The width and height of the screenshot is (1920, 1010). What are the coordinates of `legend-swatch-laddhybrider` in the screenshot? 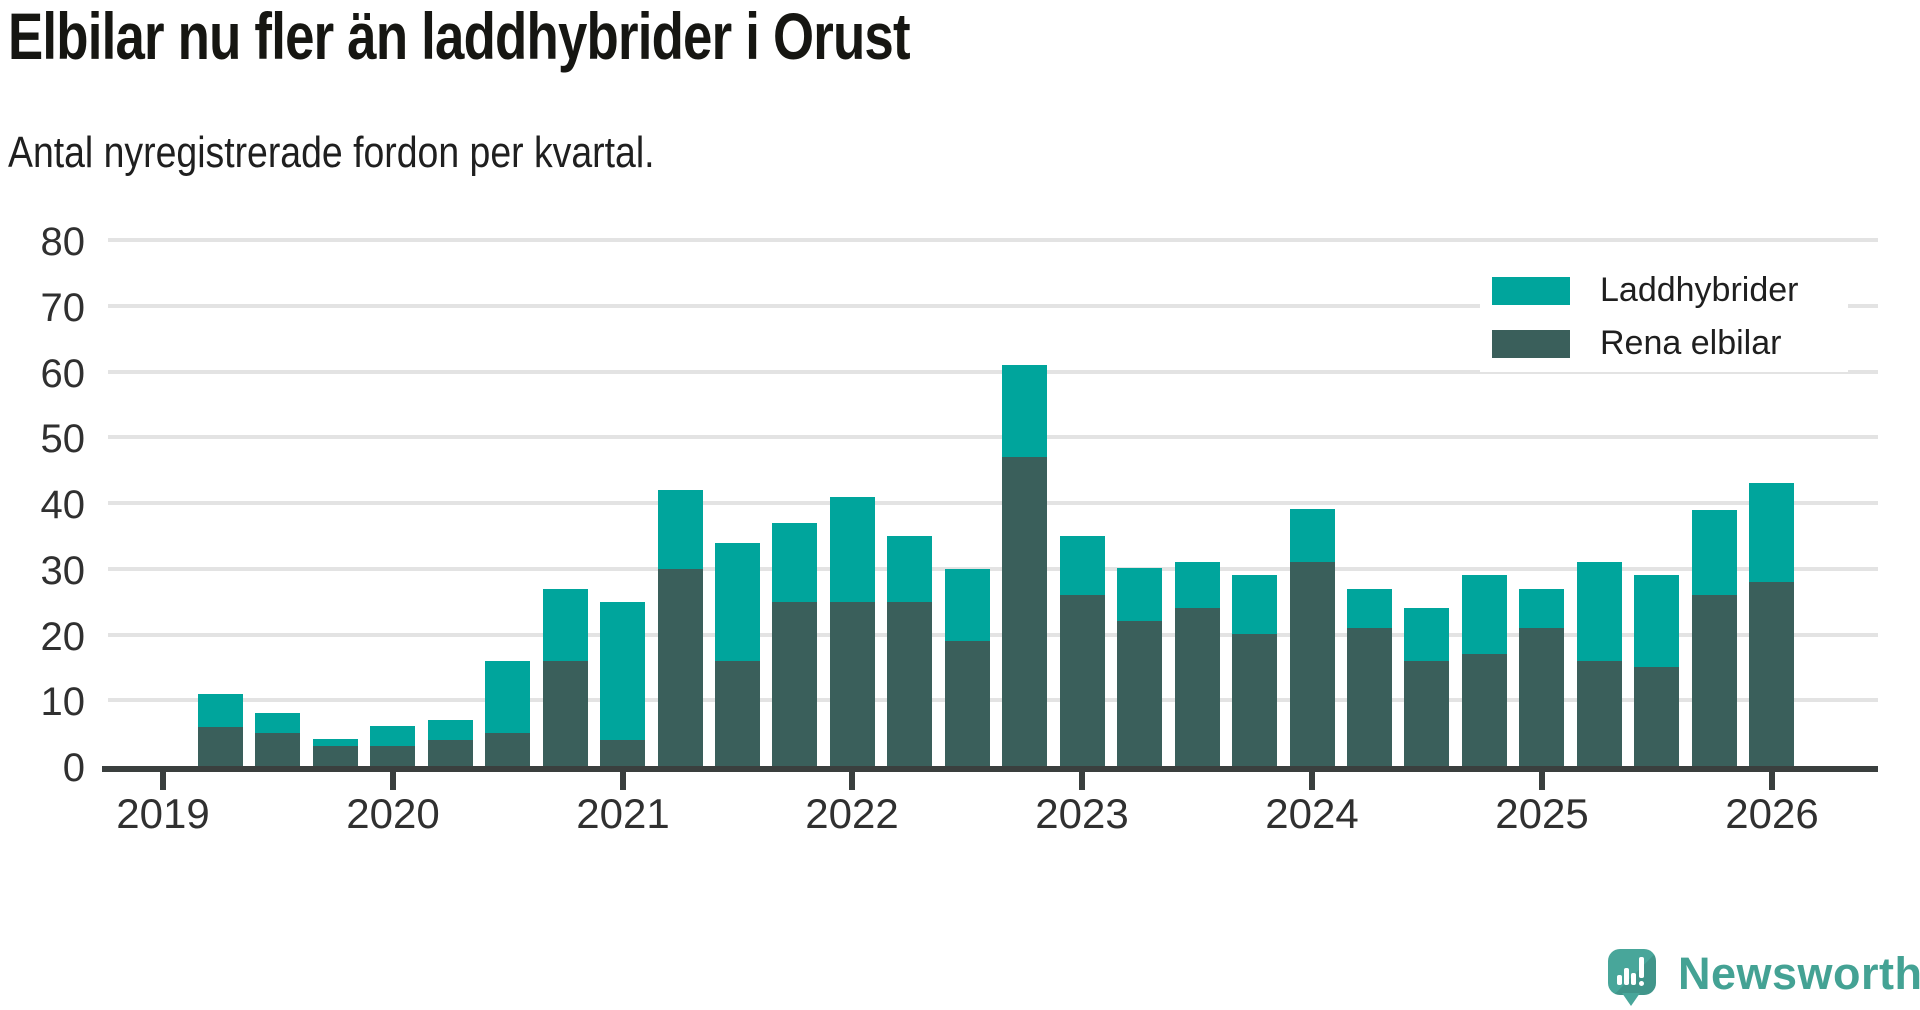 It's located at (1531, 290).